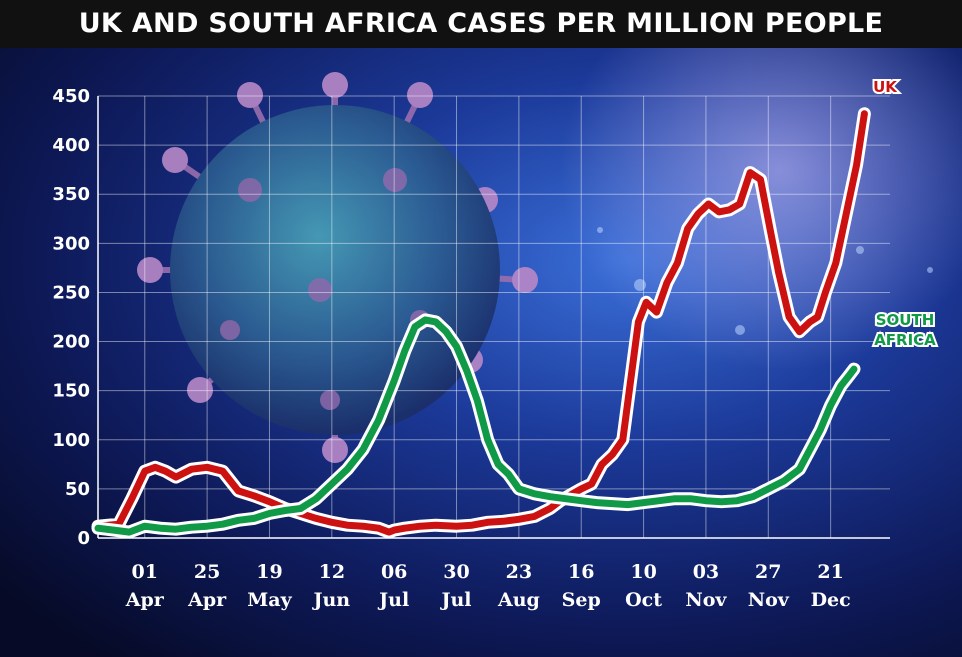 The width and height of the screenshot is (962, 657). Describe the element at coordinates (581, 572) in the screenshot. I see `x-tick-label-day: 16` at that location.